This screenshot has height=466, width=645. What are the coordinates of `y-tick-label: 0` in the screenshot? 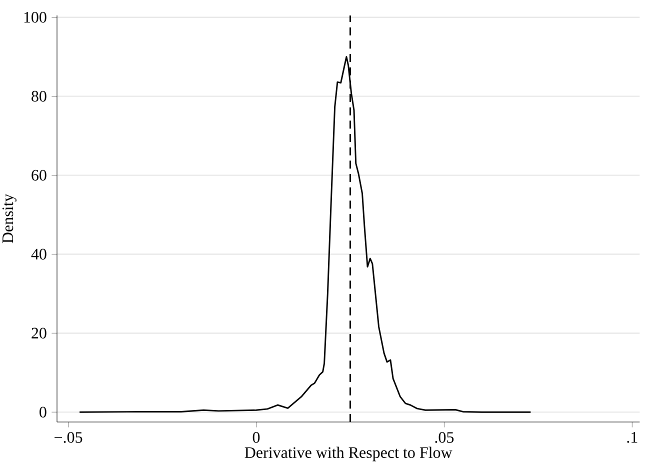 It's located at (43, 412).